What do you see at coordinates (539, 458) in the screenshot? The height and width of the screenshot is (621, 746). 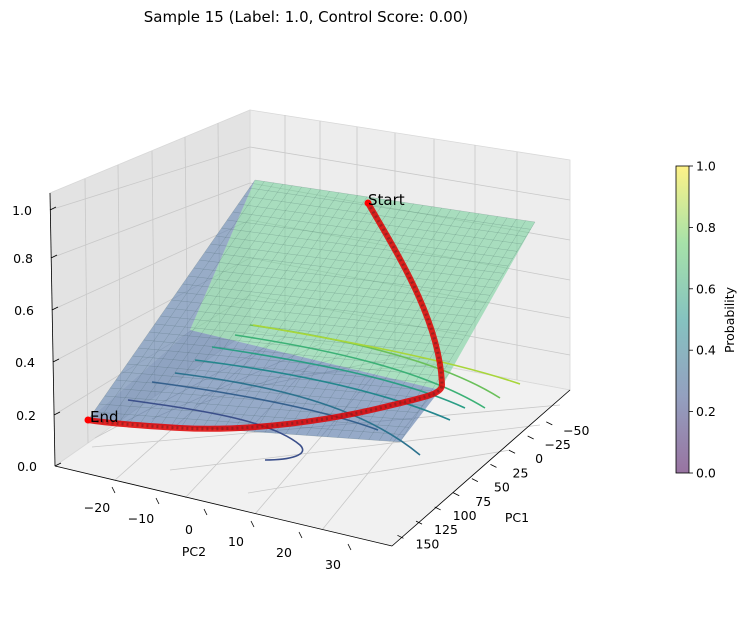 I see `x-tick-label: 0` at bounding box center [539, 458].